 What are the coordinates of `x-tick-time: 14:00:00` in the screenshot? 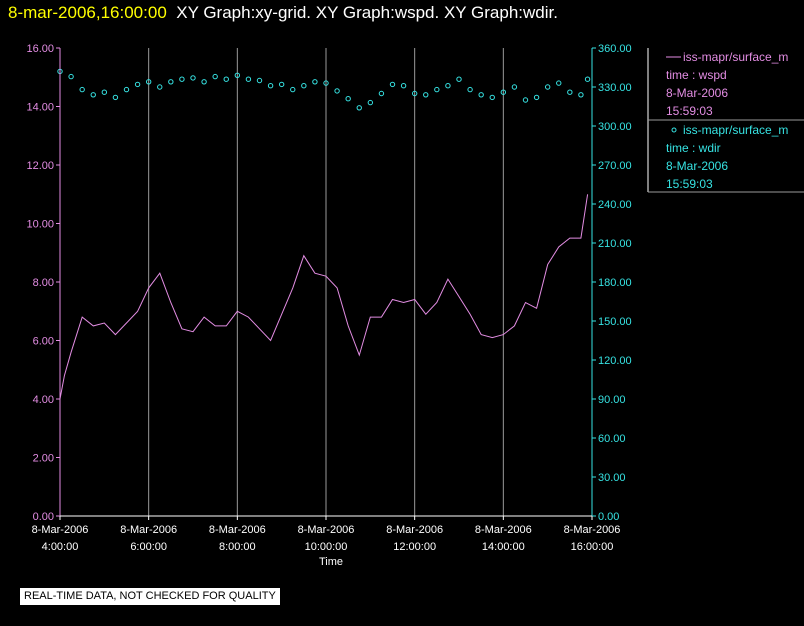 It's located at (503, 547).